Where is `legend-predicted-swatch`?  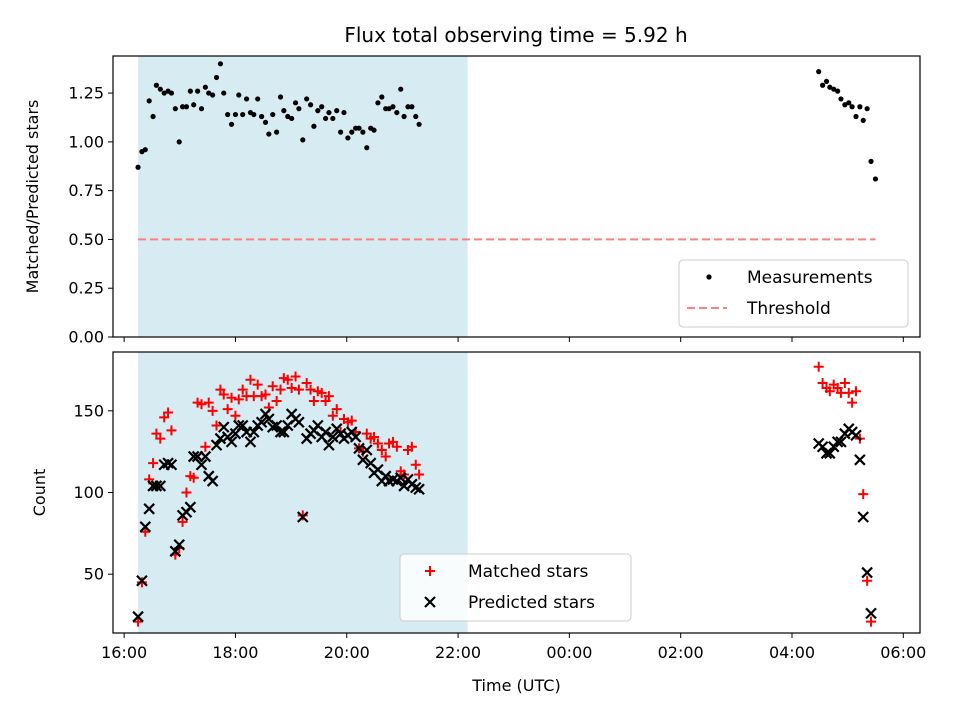 legend-predicted-swatch is located at coordinates (430, 602).